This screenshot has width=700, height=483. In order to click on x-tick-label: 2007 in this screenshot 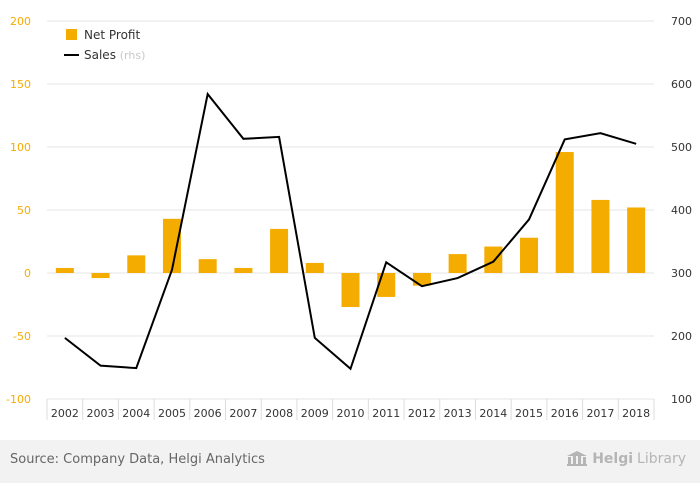, I will do `click(243, 413)`.